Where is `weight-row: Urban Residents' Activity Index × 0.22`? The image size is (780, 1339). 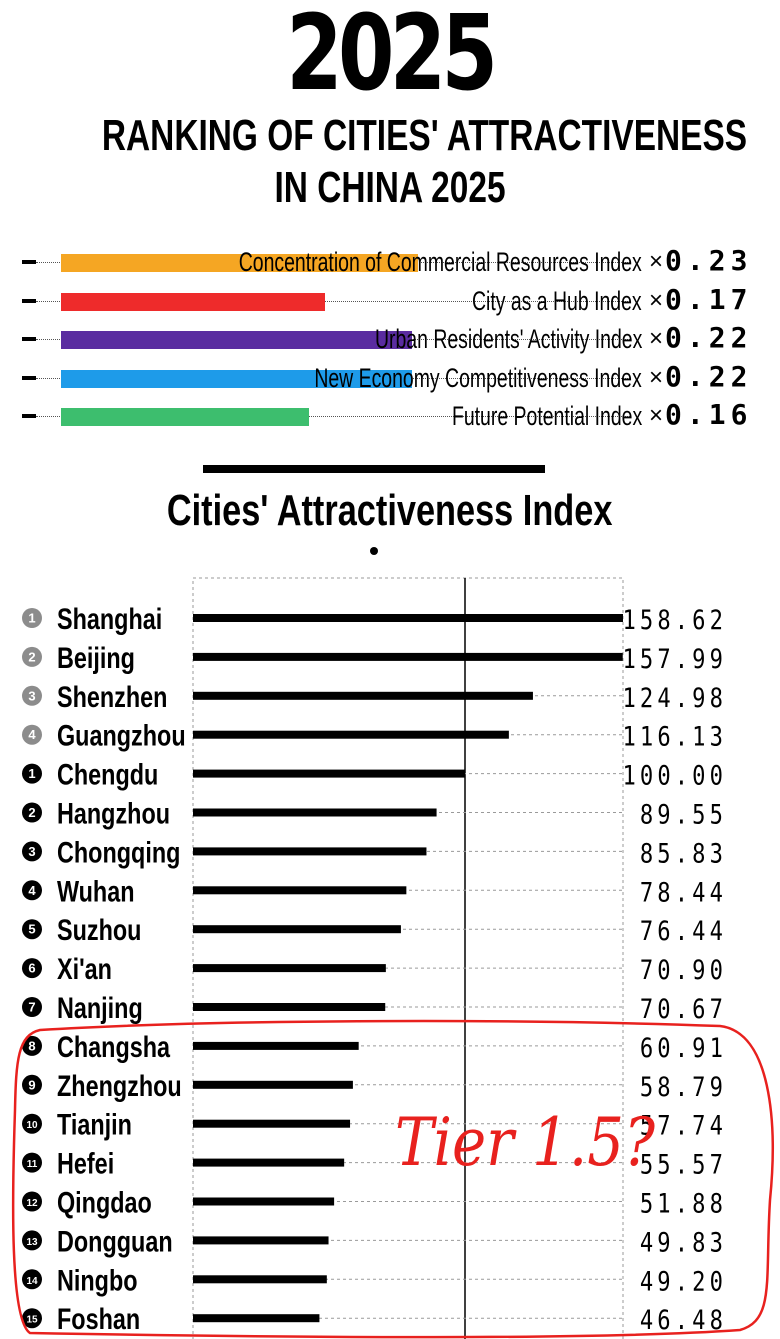 weight-row: Urban Residents' Activity Index × 0.22 is located at coordinates (390, 339).